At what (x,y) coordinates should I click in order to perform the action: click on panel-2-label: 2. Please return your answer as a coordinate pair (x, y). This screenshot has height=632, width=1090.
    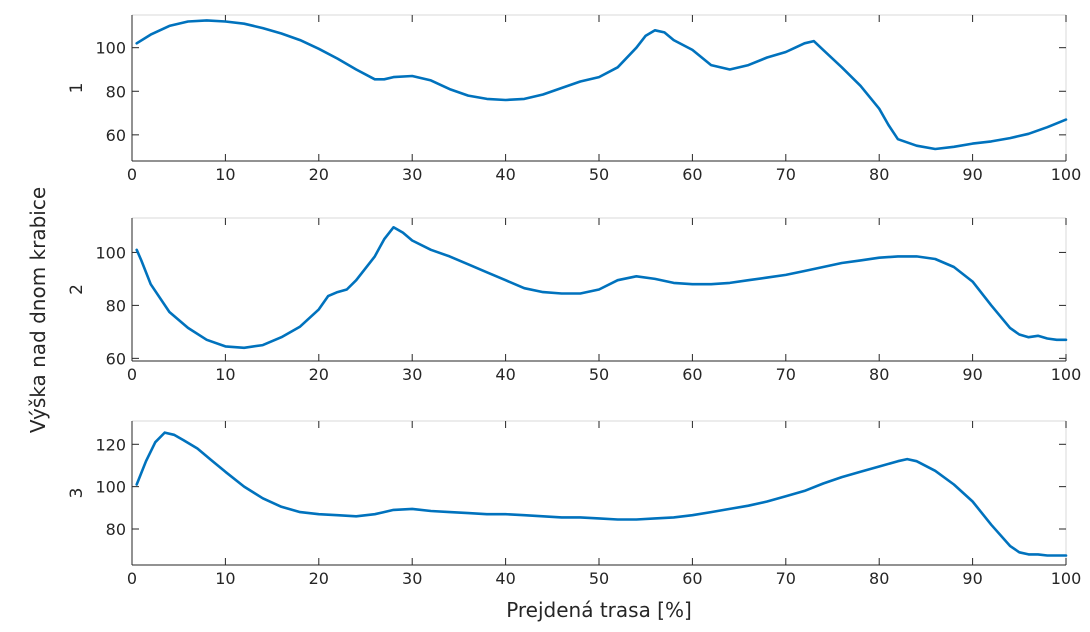
    Looking at the image, I should click on (77, 289).